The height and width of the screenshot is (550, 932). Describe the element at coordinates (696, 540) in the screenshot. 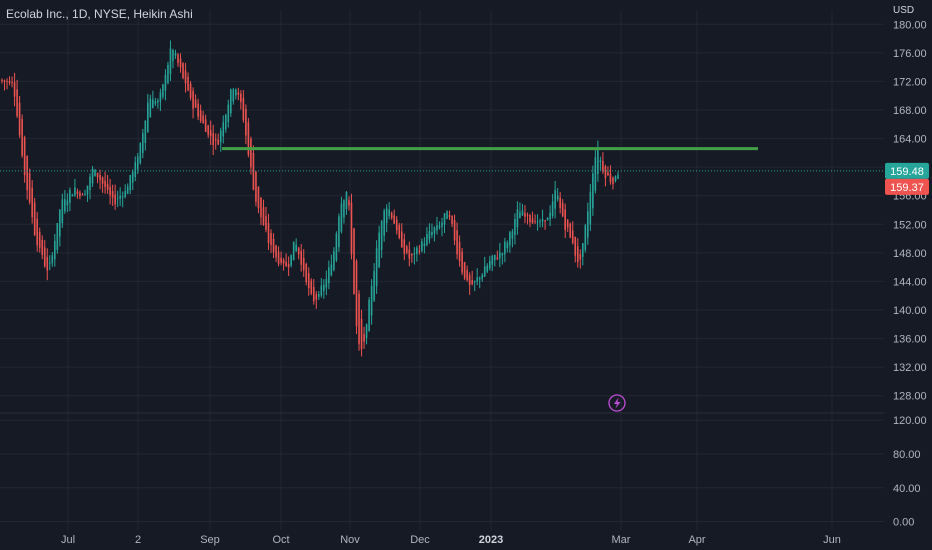

I see `x-tick-label: Apr` at that location.